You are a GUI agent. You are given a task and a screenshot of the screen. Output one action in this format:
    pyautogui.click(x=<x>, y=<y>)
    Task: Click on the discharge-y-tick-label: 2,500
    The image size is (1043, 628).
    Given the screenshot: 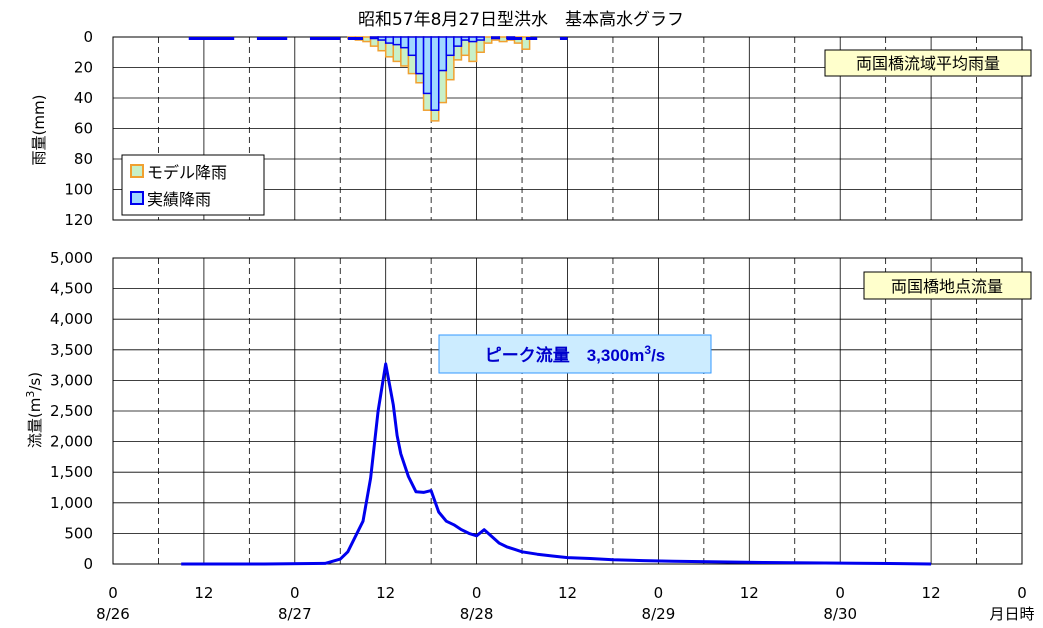 What is the action you would take?
    pyautogui.click(x=71, y=411)
    